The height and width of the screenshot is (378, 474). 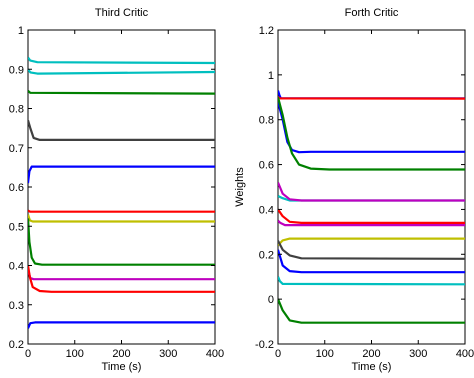 What do you see at coordinates (16, 149) in the screenshot?
I see `y-tick-label: 0.7` at bounding box center [16, 149].